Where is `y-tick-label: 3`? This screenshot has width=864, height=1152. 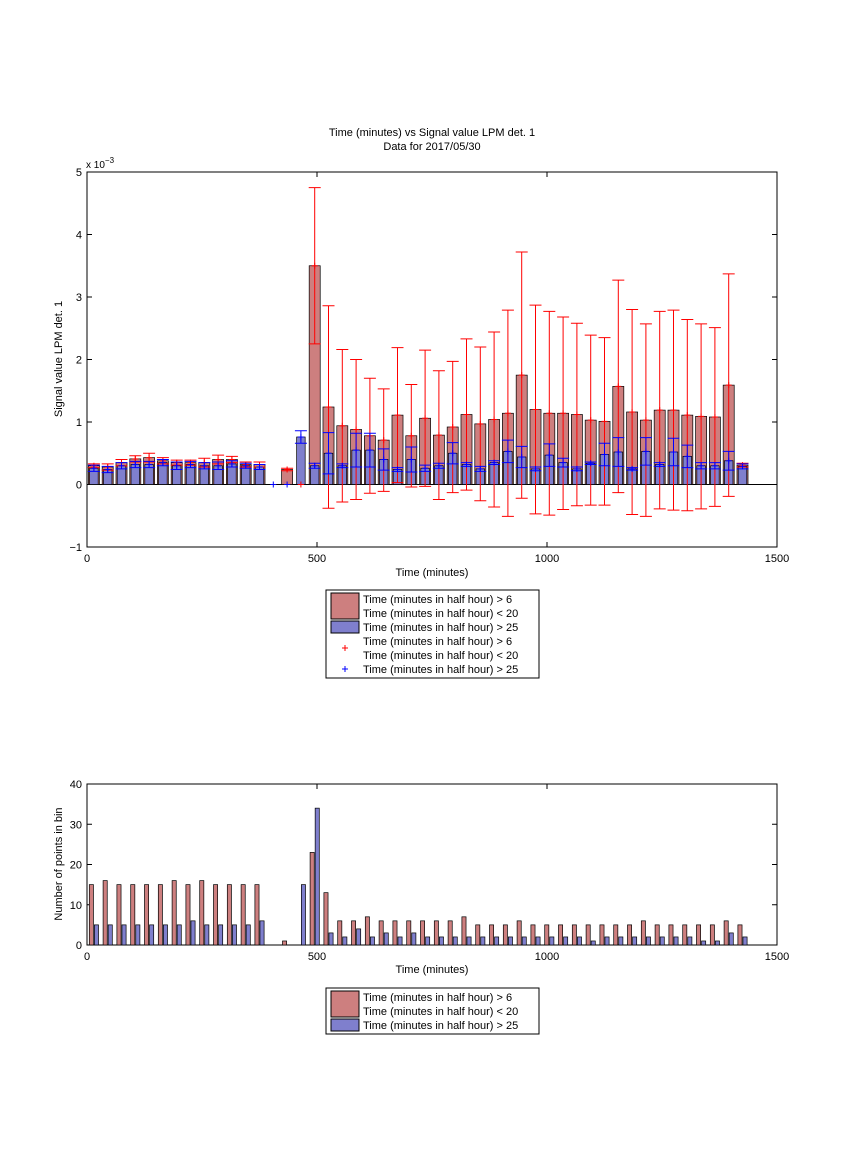 y-tick-label: 3 is located at coordinates (79, 298).